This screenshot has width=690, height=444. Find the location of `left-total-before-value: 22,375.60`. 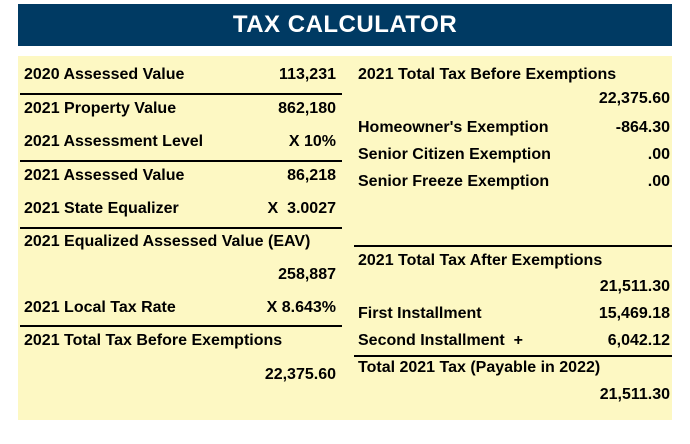

left-total-before-value: 22,375.60 is located at coordinates (300, 374).